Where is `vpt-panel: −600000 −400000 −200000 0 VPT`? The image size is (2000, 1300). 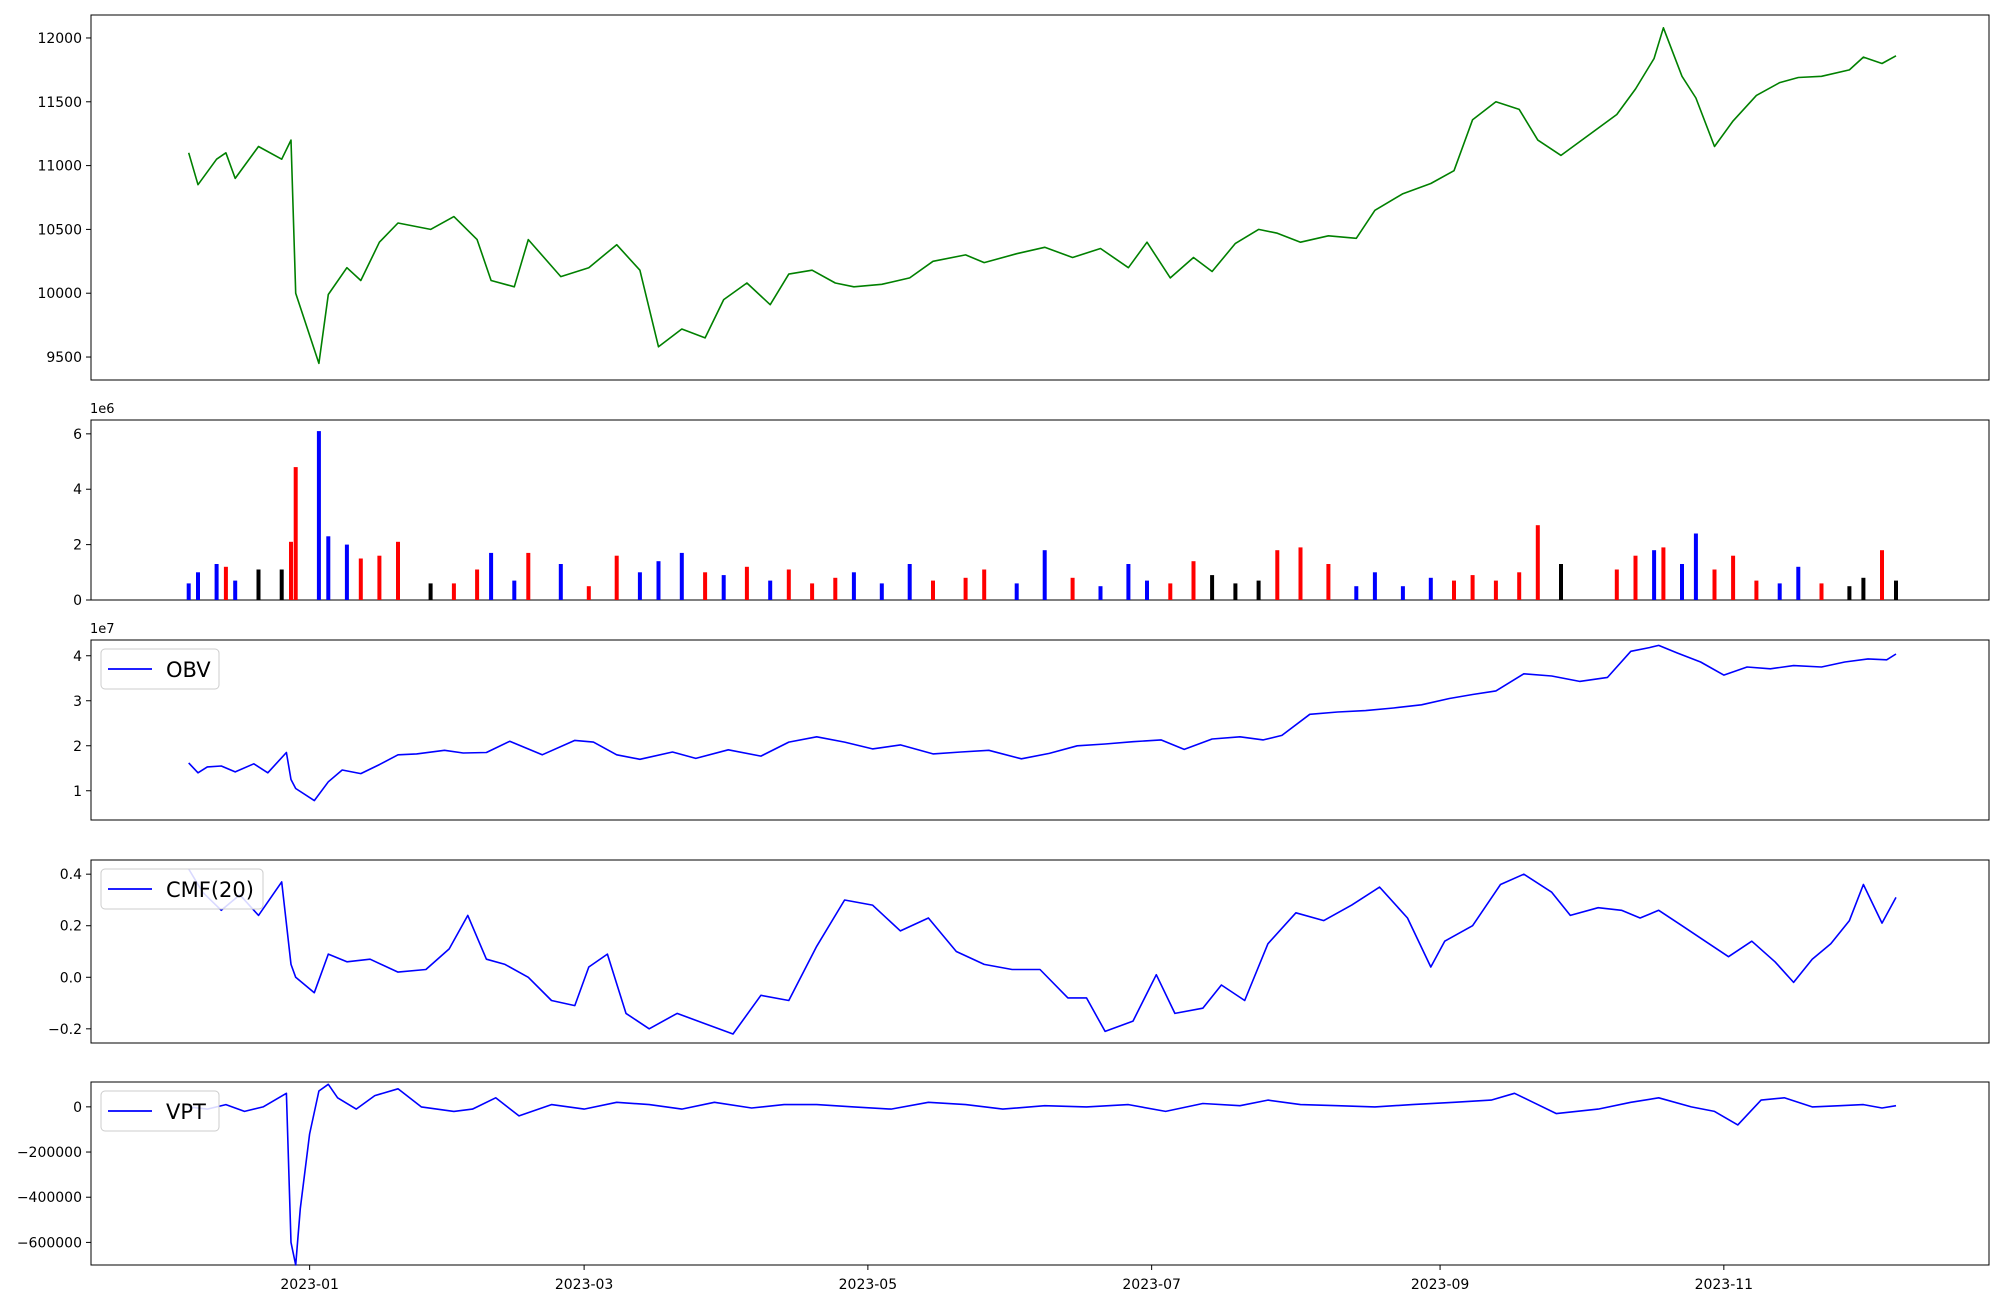
vpt-panel: −600000 −400000 −200000 0 VPT is located at coordinates (1003, 1173).